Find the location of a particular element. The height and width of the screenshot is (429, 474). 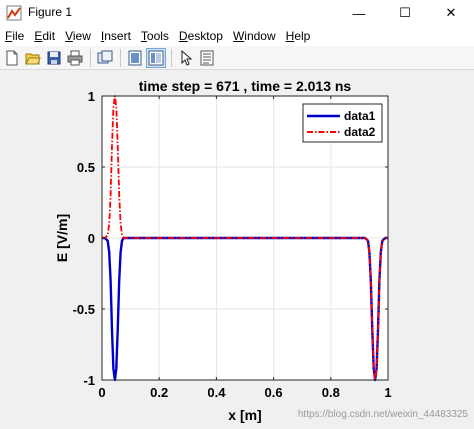

x-tick-label: 0.8 is located at coordinates (331, 392).